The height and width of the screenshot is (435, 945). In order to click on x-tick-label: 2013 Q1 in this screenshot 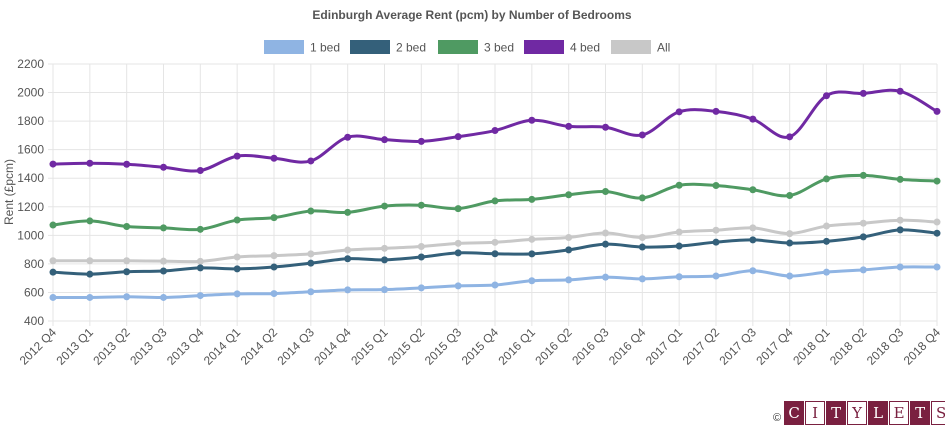, I will do `click(74, 346)`.